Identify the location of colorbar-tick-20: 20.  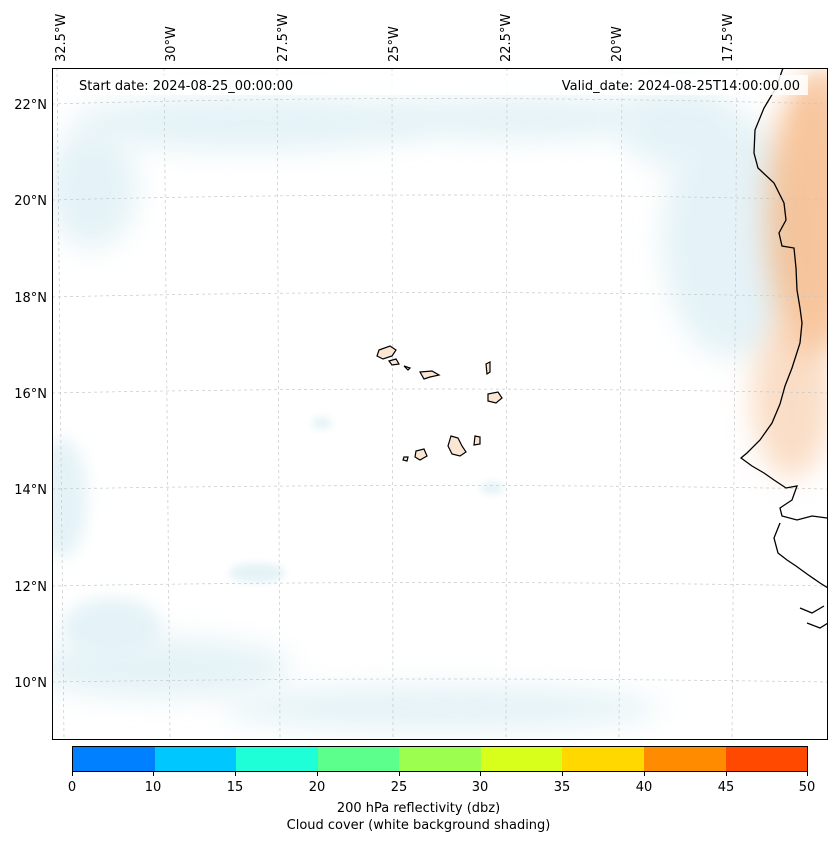
(317, 787).